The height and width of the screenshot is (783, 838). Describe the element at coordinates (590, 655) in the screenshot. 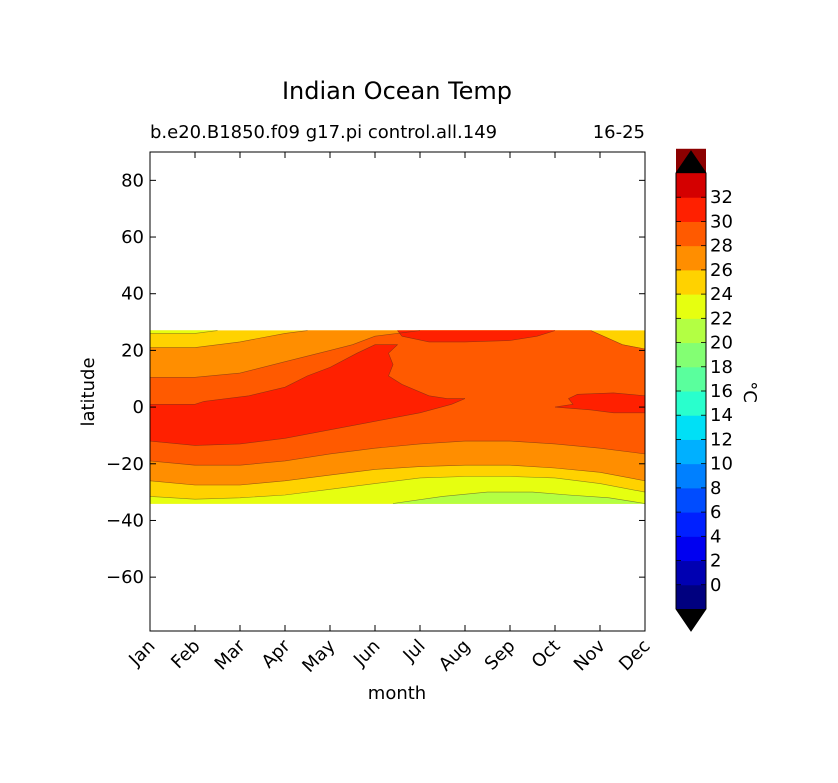

I see `x-tick-label: Nov` at that location.